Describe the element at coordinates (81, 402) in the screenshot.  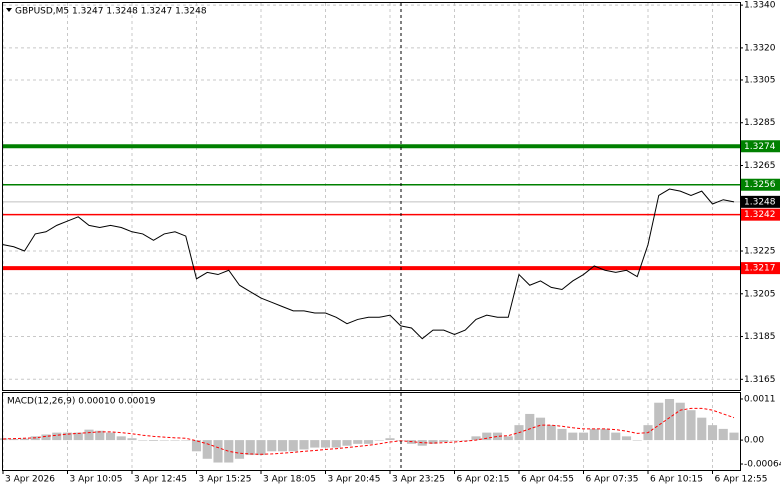
I see `macd-title: MACD(12,26,9) 0.00010 0.00019` at that location.